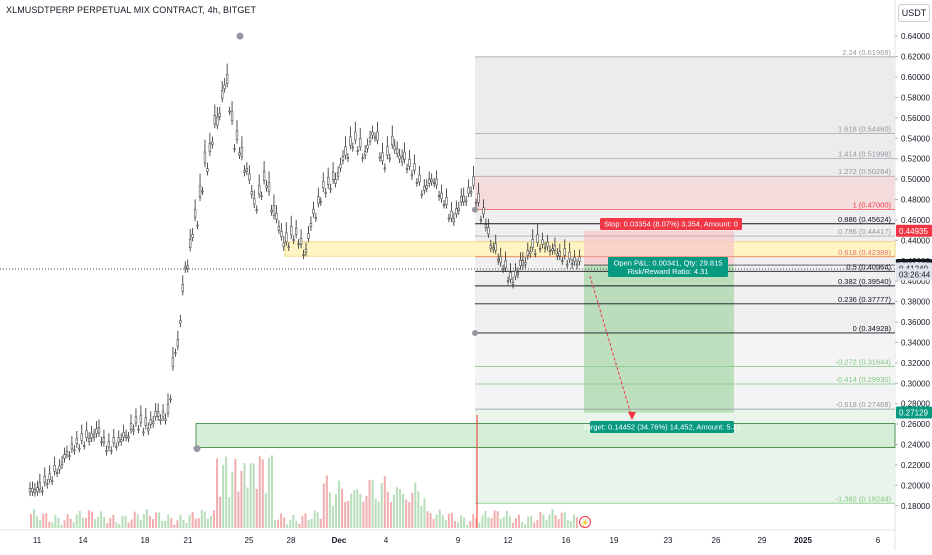  What do you see at coordinates (668, 540) in the screenshot?
I see `x-tick-label: 23` at bounding box center [668, 540].